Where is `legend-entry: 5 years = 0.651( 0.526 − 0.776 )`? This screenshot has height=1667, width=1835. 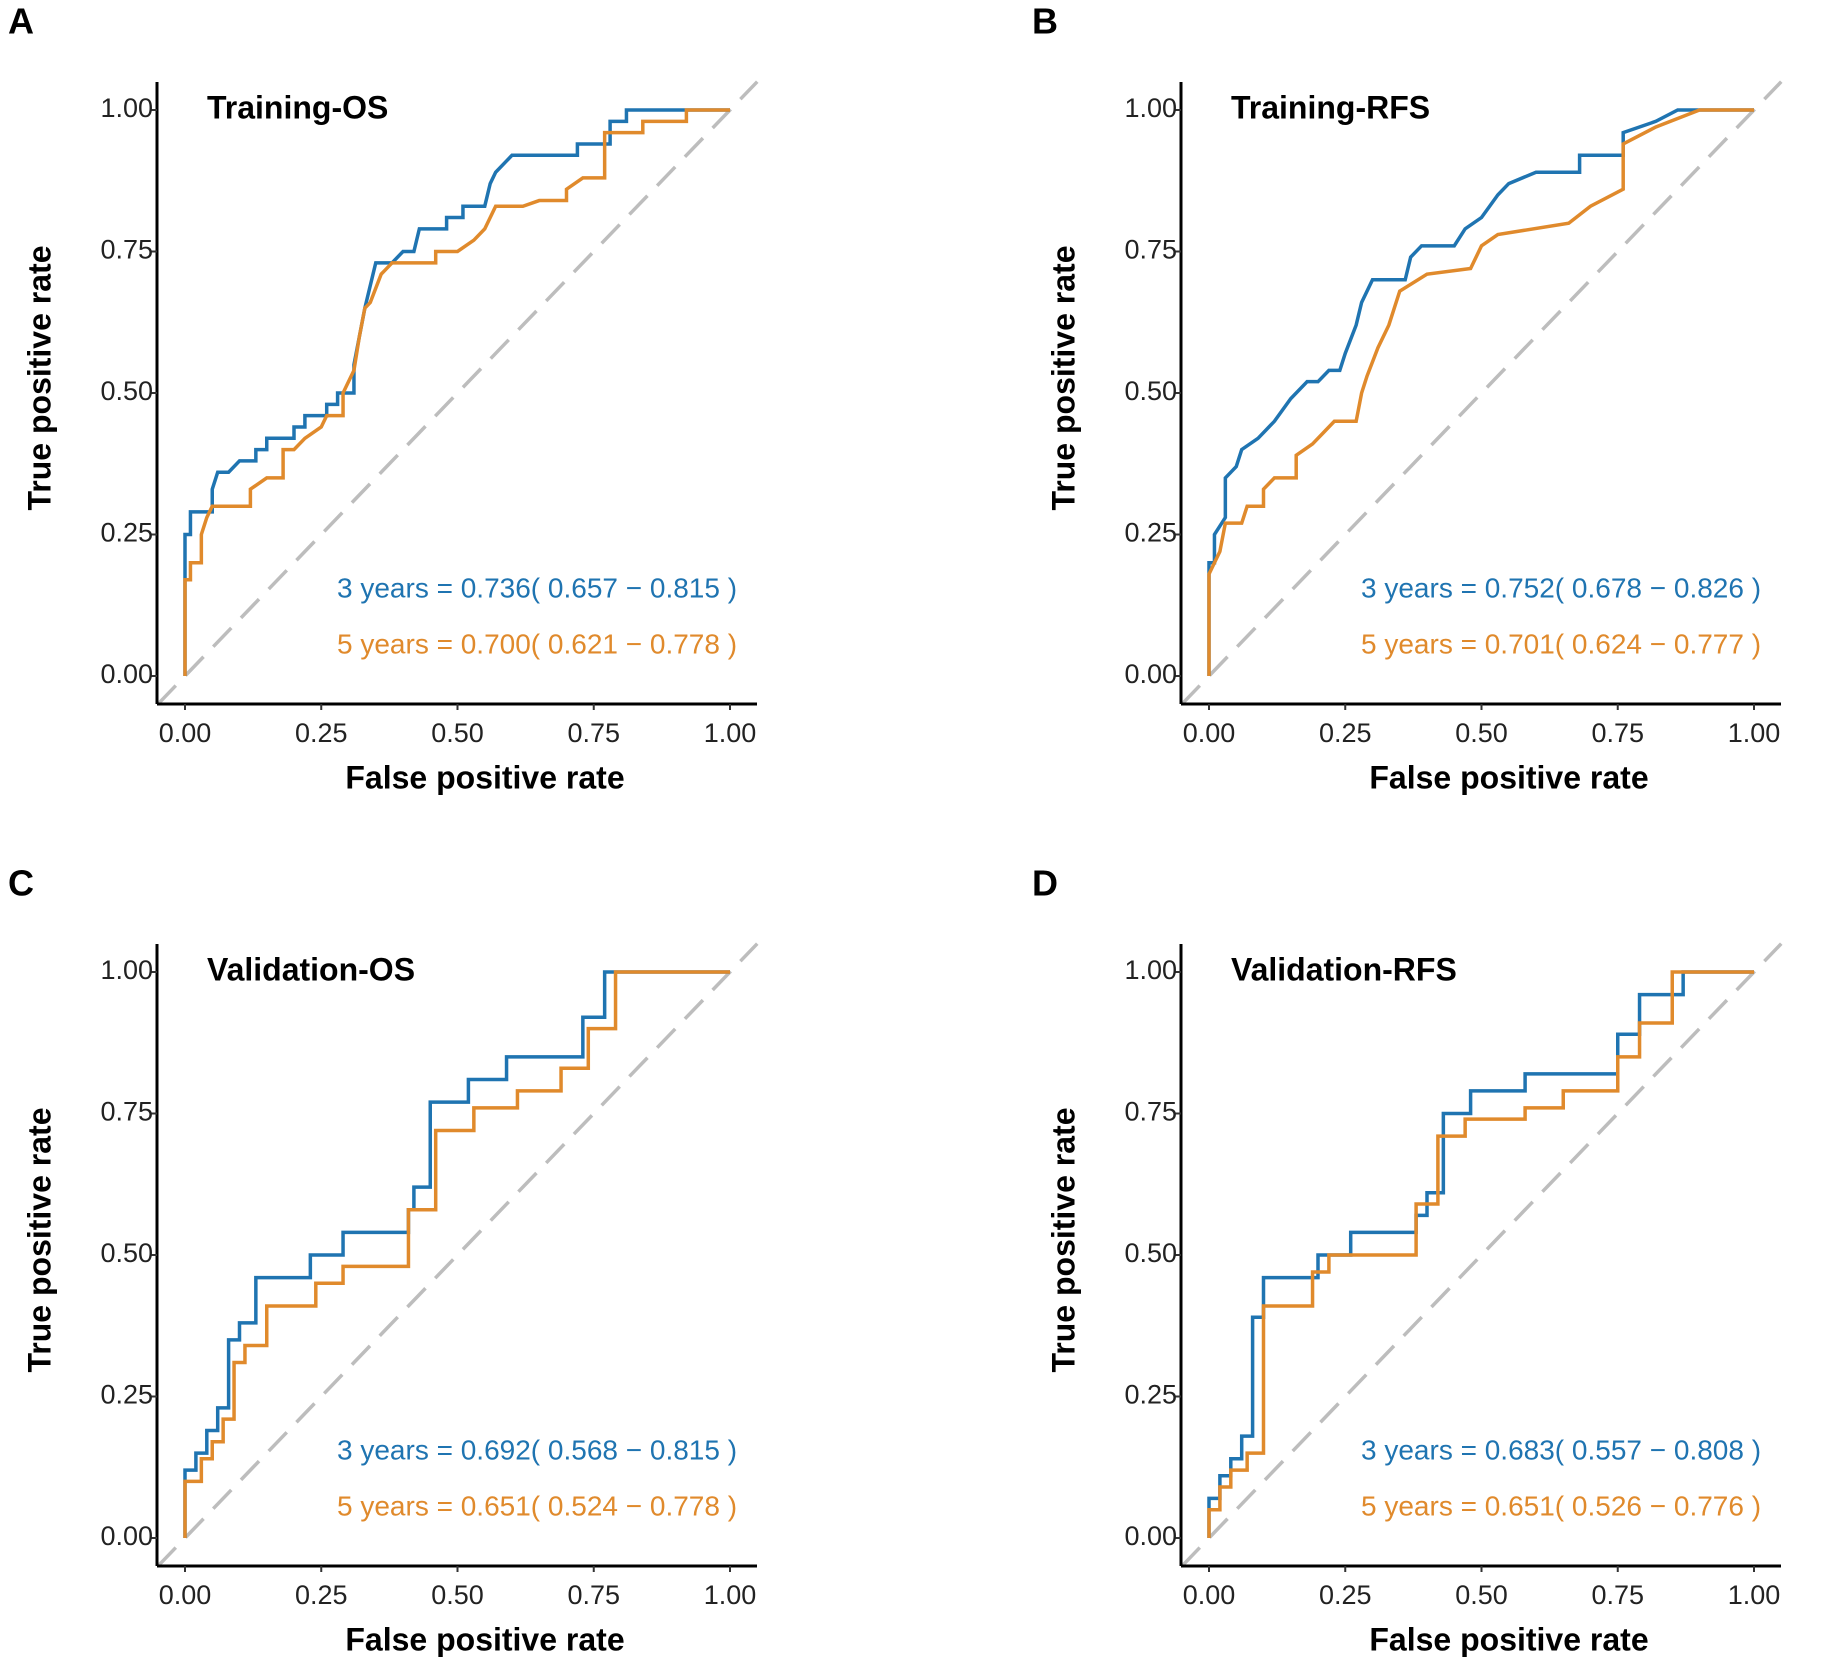 legend-entry: 5 years = 0.651( 0.526 − 0.776 ) is located at coordinates (1561, 1505).